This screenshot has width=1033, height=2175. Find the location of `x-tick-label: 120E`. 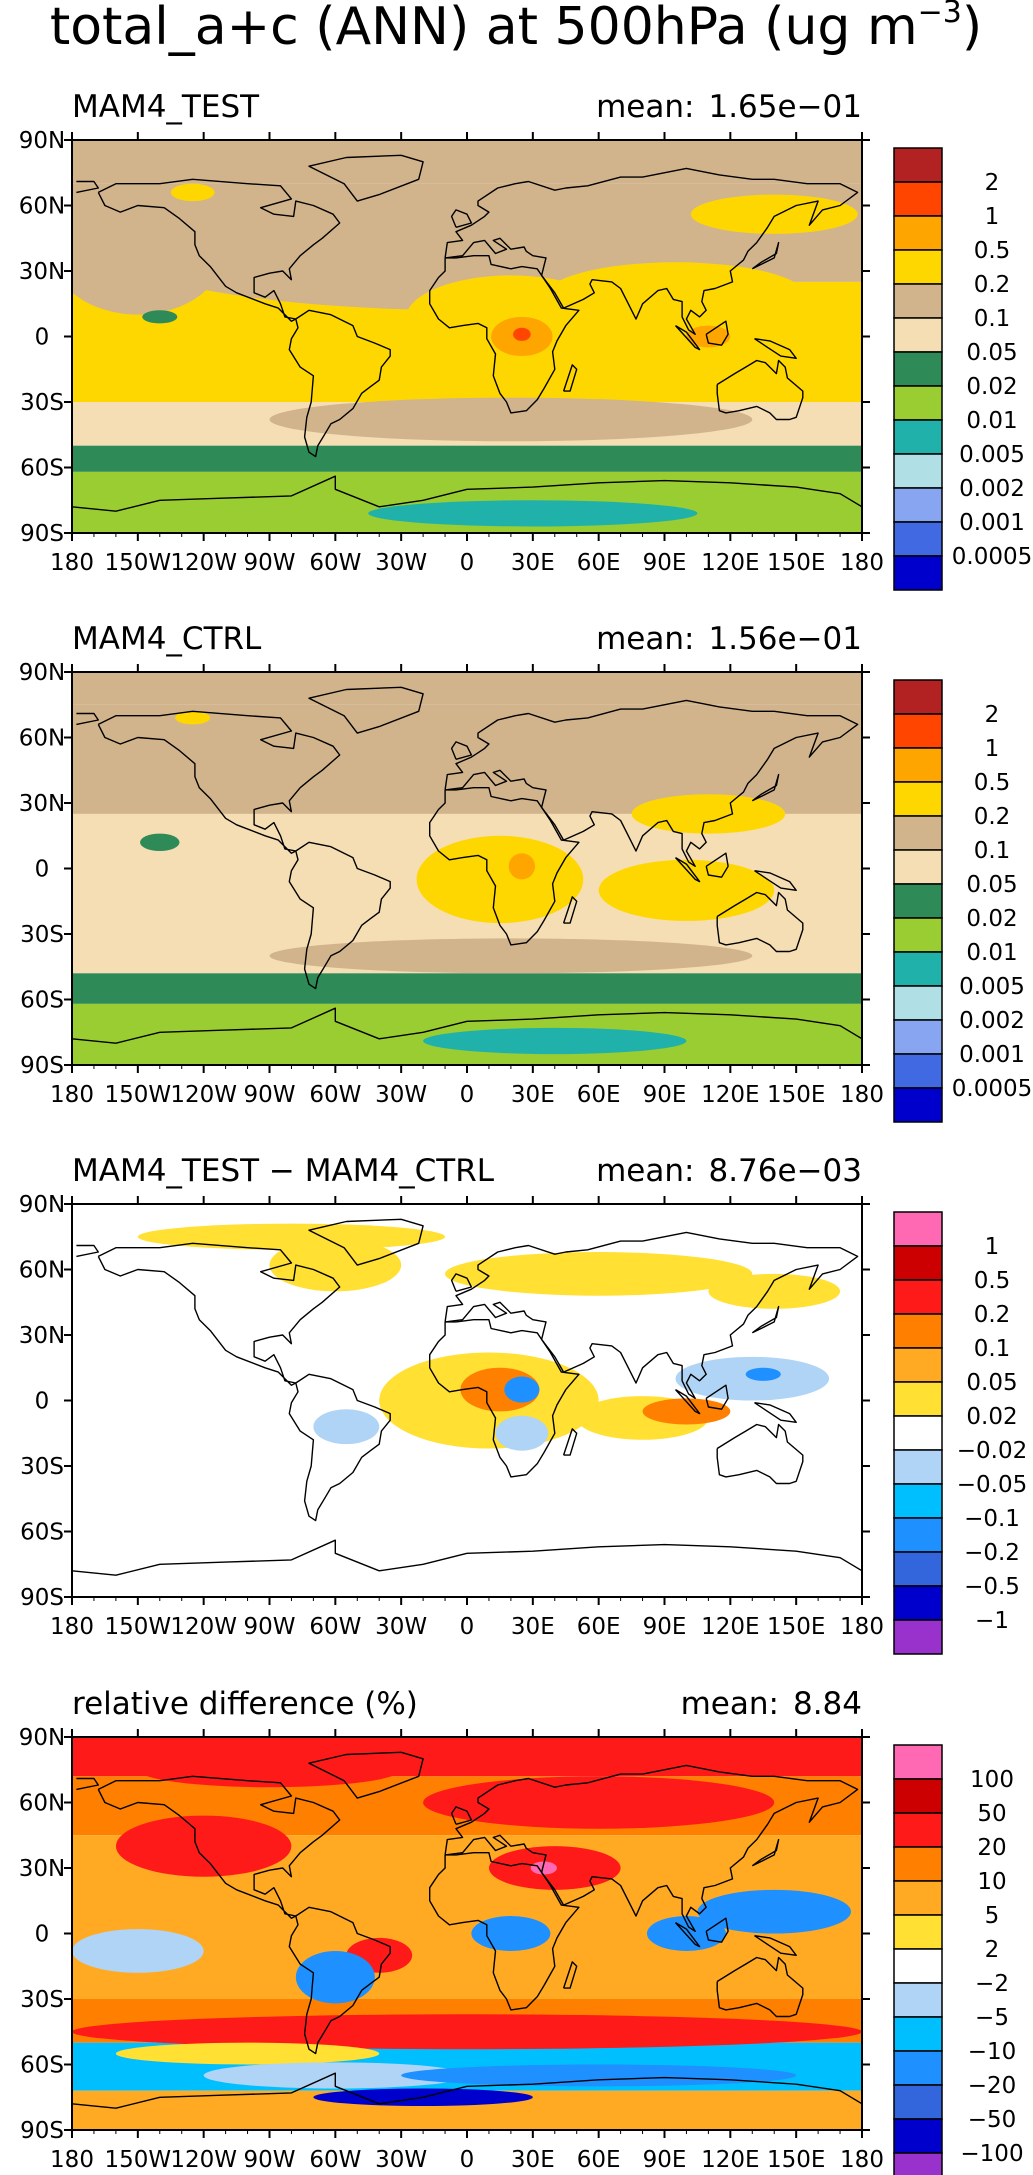

x-tick-label: 120E is located at coordinates (730, 1095).